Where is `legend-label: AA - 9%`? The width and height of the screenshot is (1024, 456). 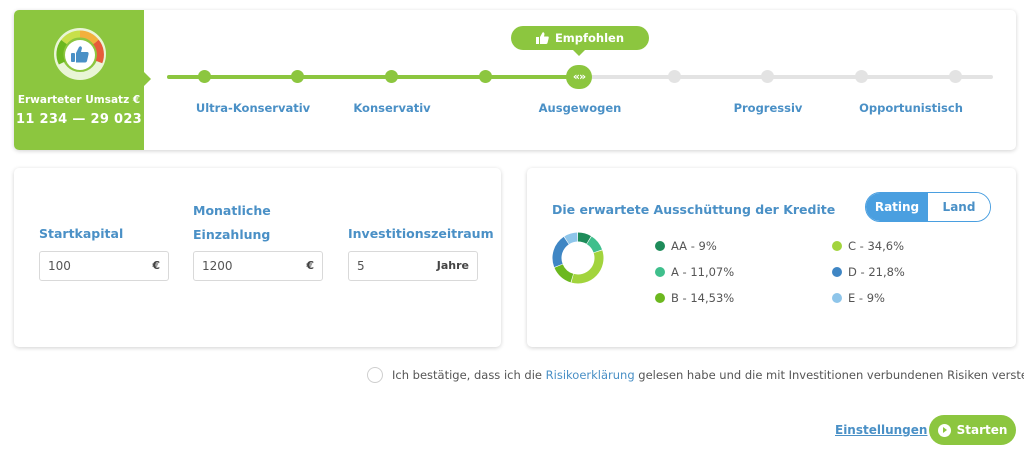 legend-label: AA - 9% is located at coordinates (694, 246).